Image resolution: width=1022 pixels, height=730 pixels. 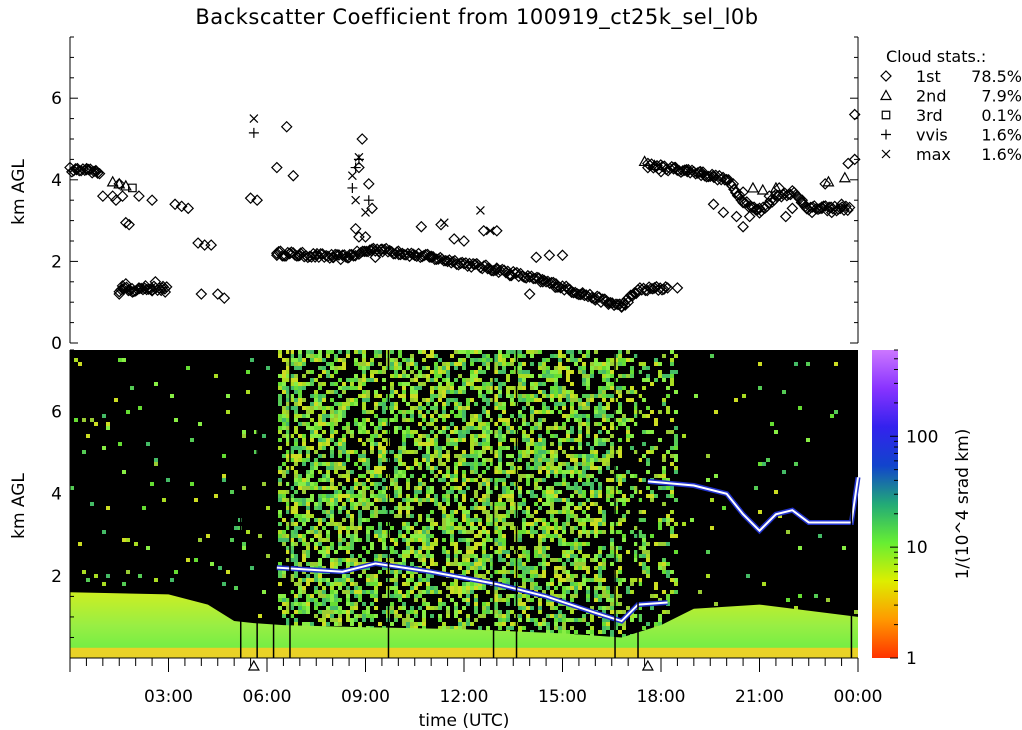 I want to click on legend-entry-1st: 1st 78.5%, so click(x=951, y=76).